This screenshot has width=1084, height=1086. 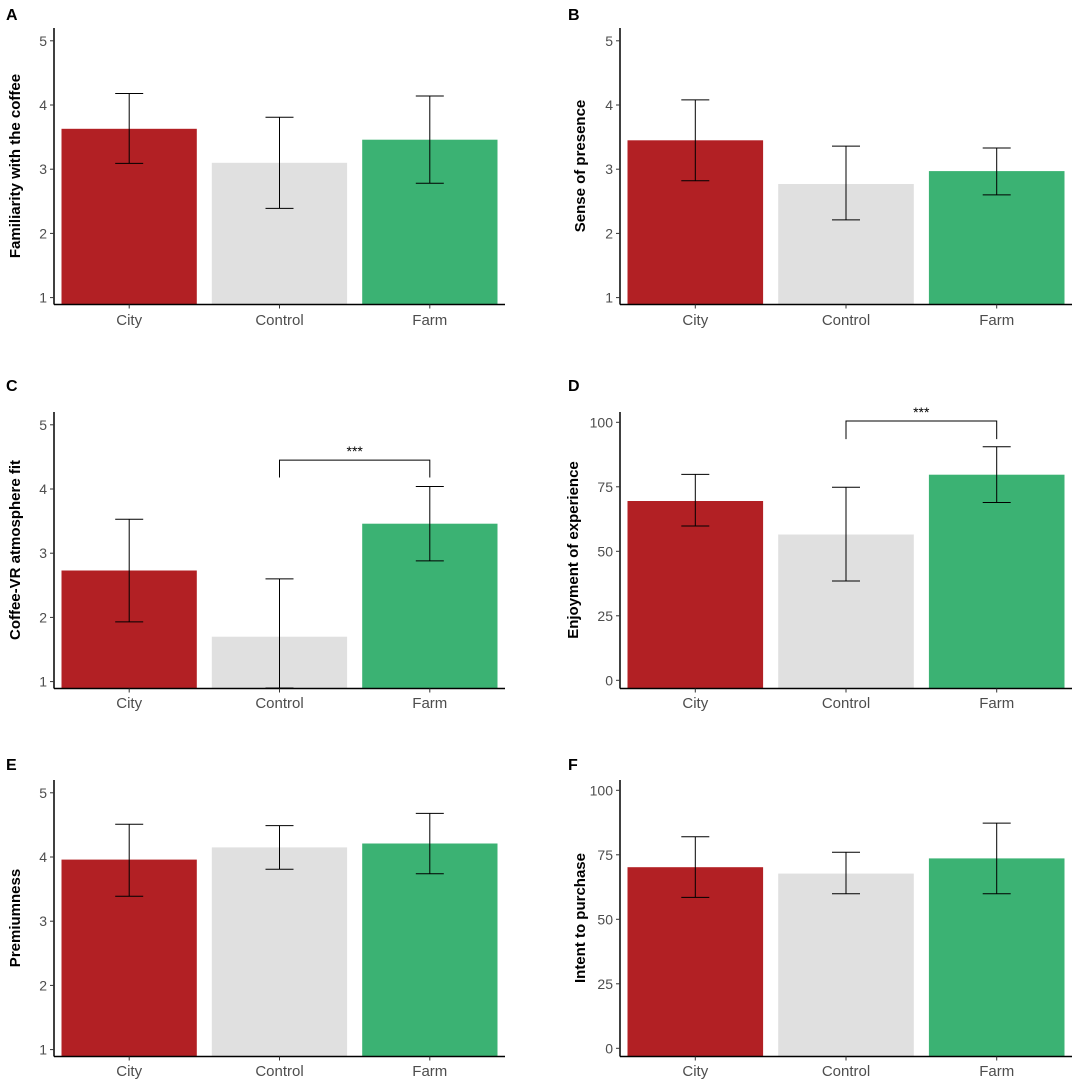 What do you see at coordinates (605, 487) in the screenshot?
I see `panel-d-ytick-label-75: 75` at bounding box center [605, 487].